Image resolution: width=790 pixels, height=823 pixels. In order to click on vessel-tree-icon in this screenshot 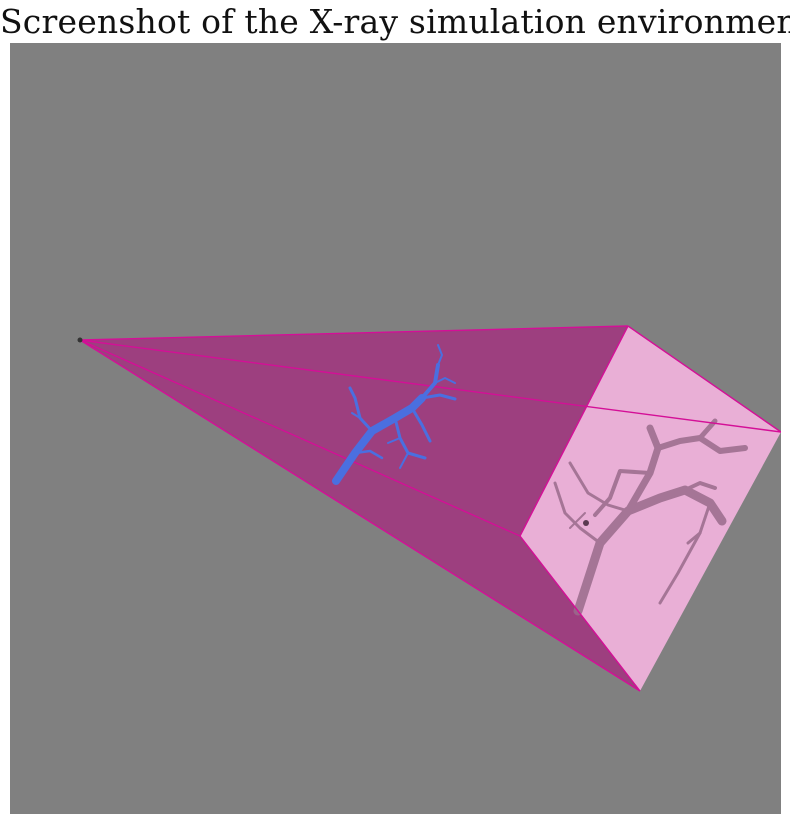, I will do `click(394, 414)`.